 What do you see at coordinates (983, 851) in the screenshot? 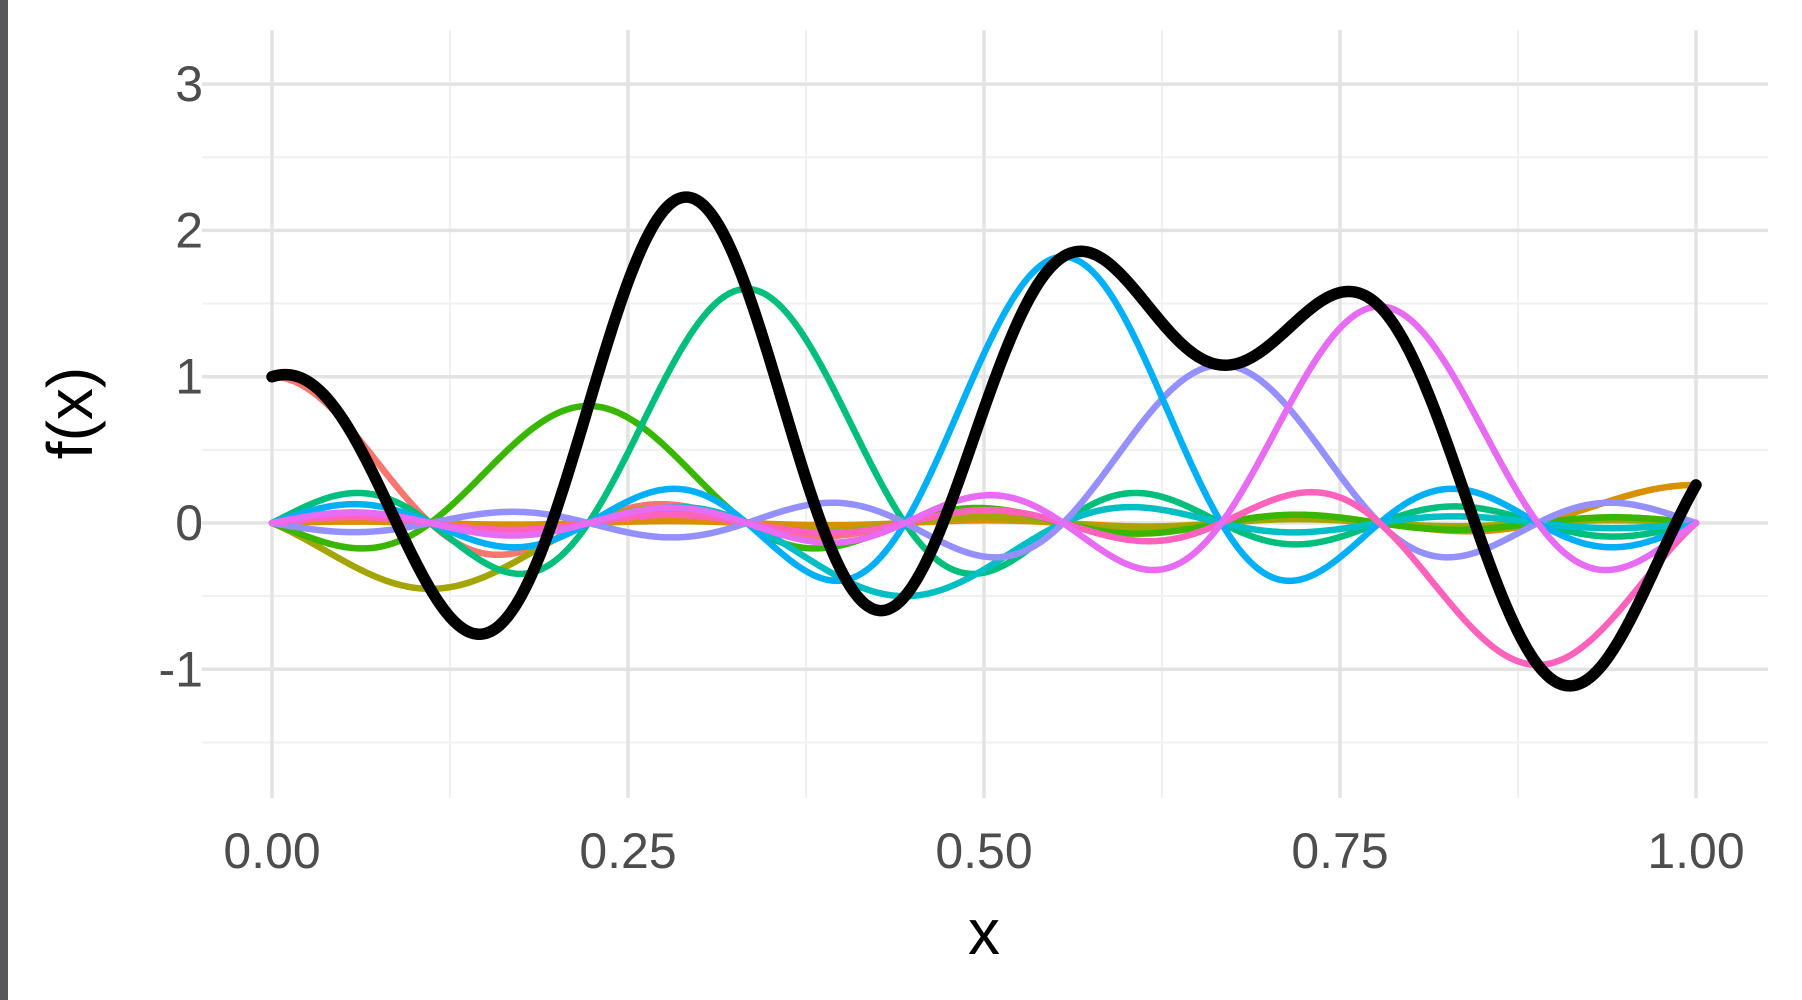
I see `x-tick-label: 0.50` at bounding box center [983, 851].